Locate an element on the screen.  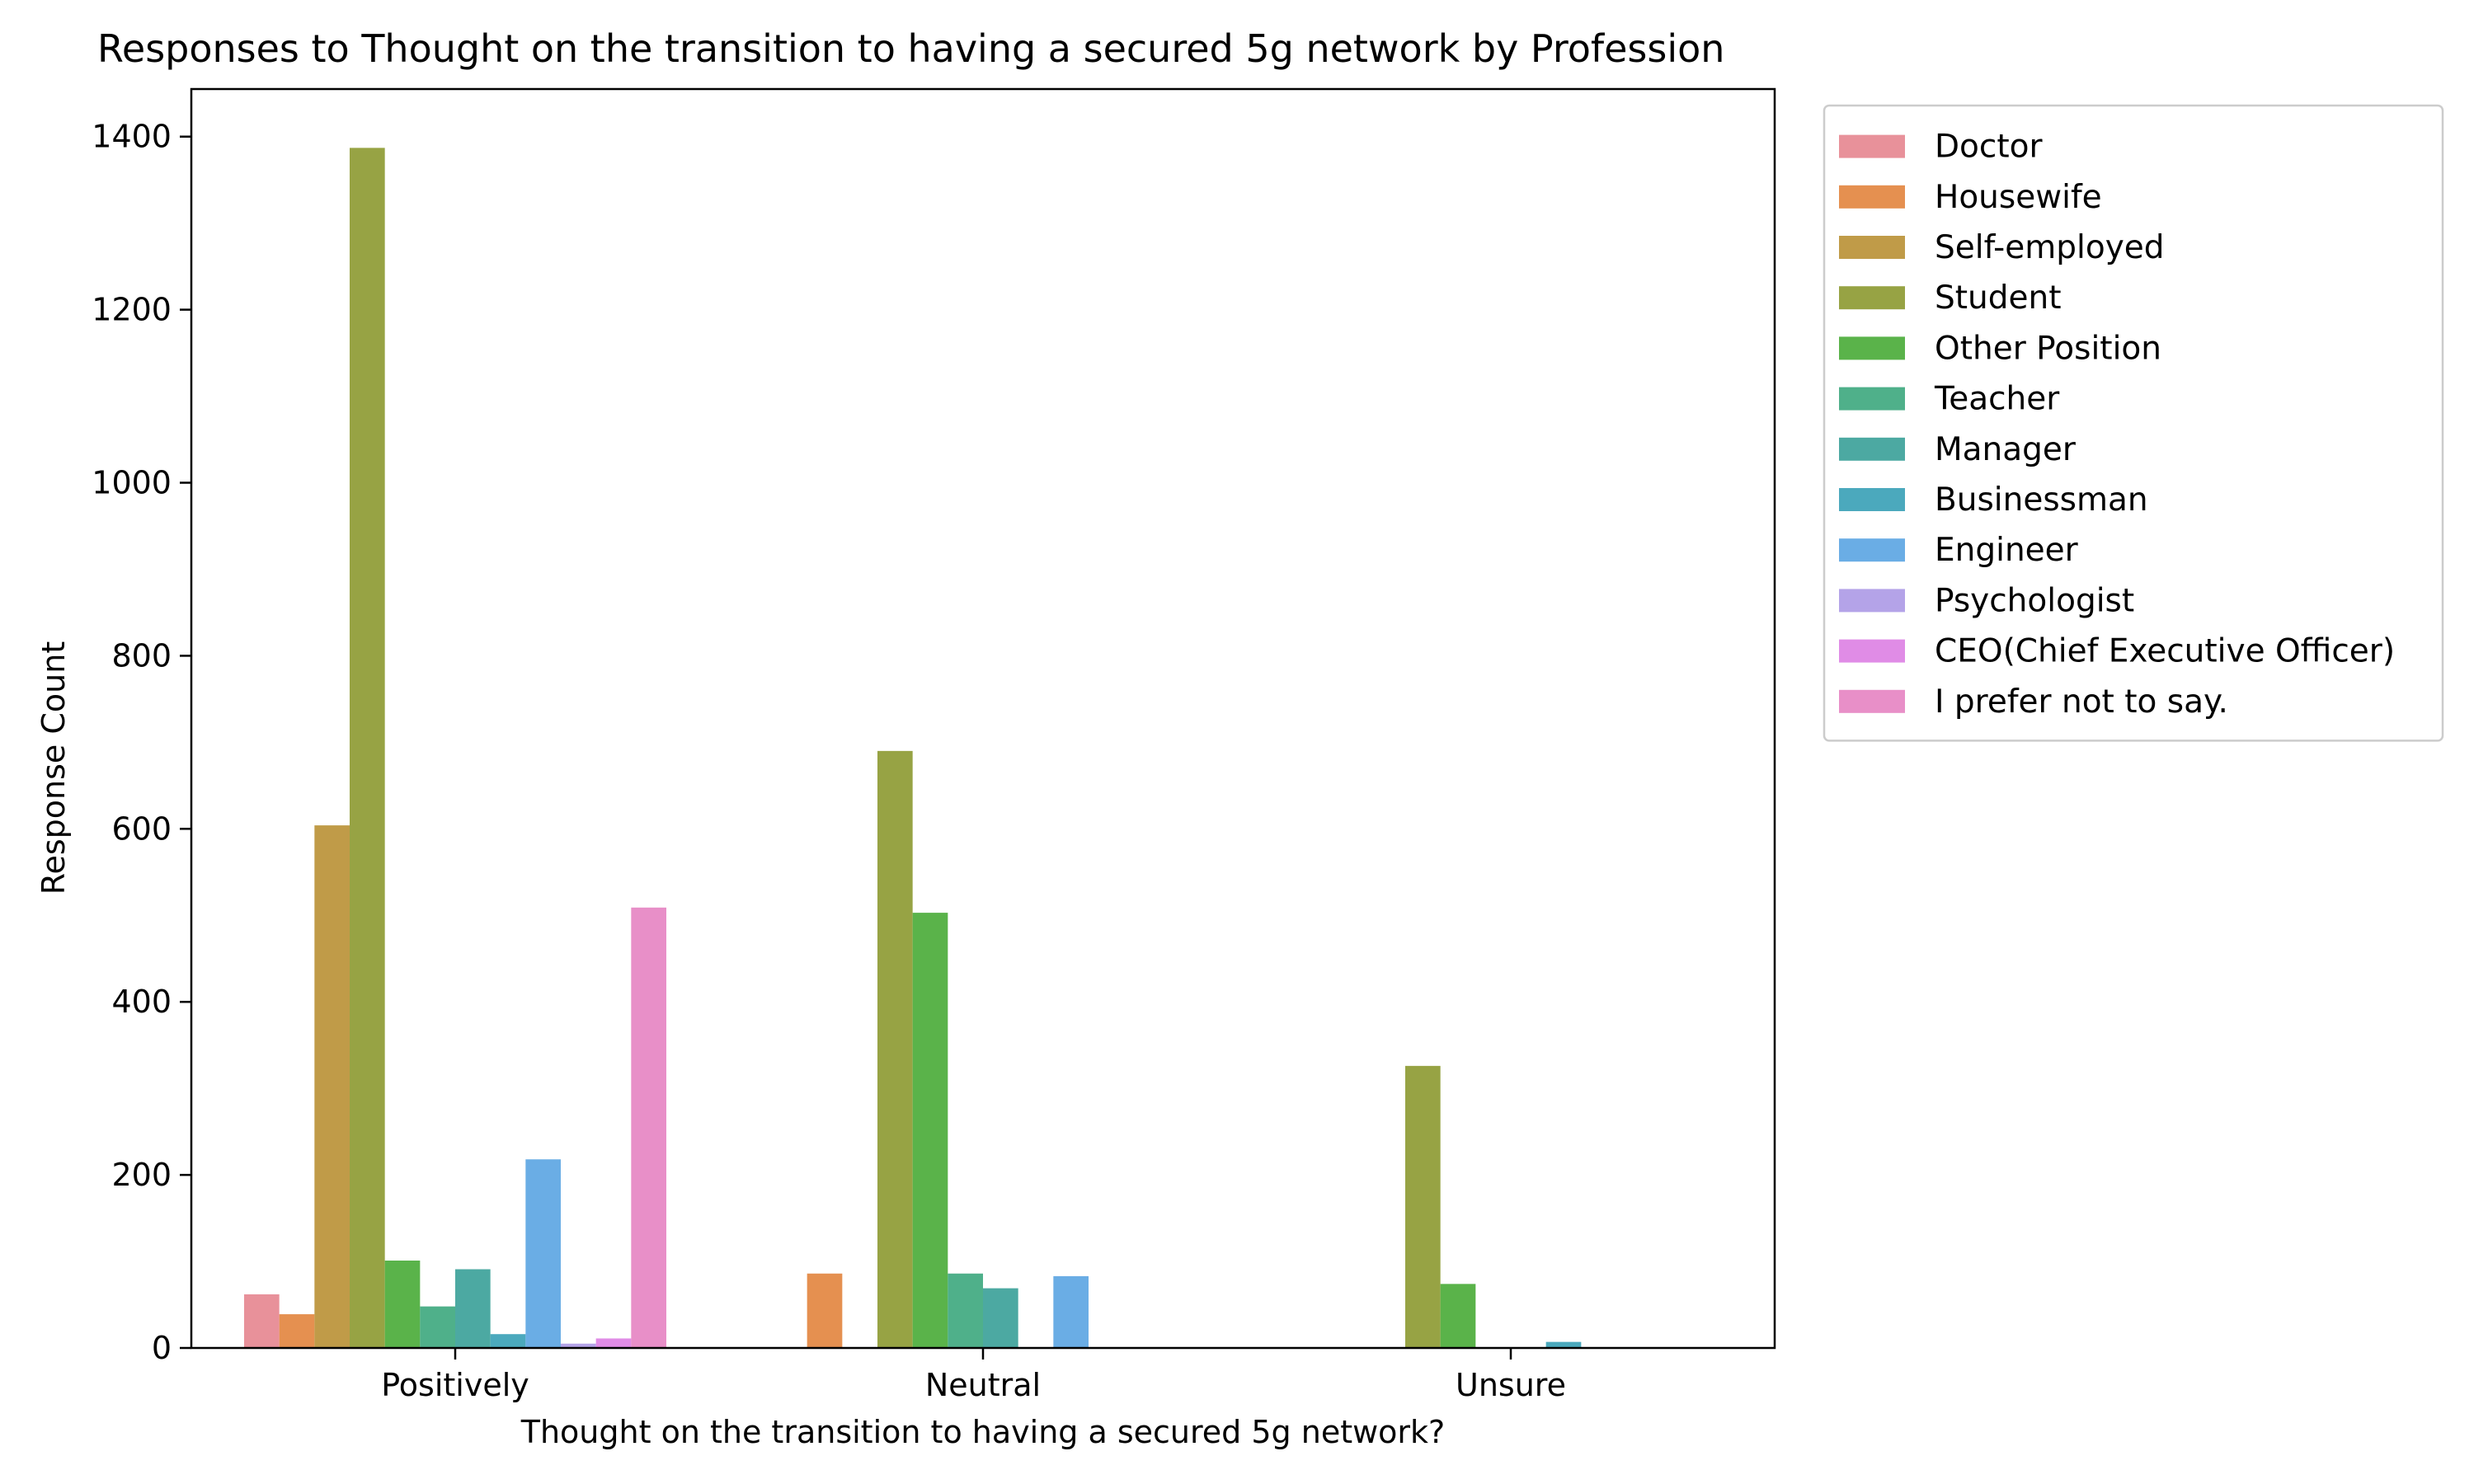
legend-label-student: Student is located at coordinates (1998, 298).